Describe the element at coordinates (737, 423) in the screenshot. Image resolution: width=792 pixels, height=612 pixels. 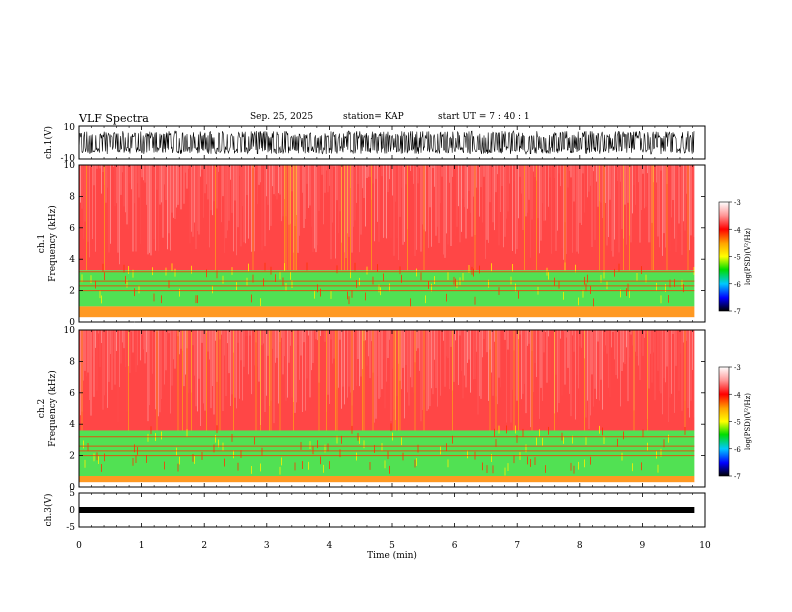
I see `colorbar-tick-label-2: -5` at that location.